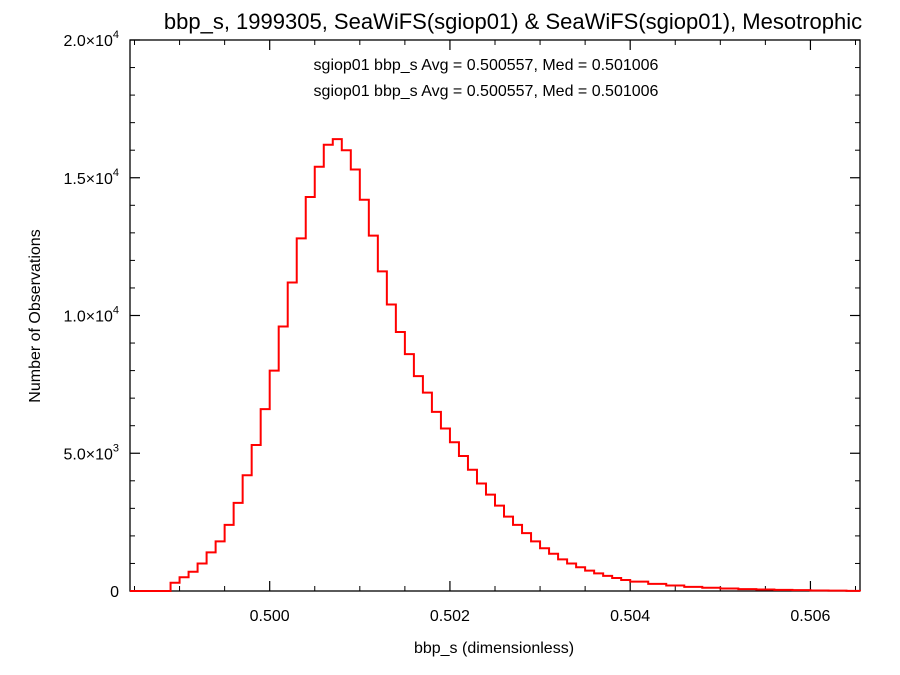  Describe the element at coordinates (450, 616) in the screenshot. I see `x-tick-label: 0.502` at that location.